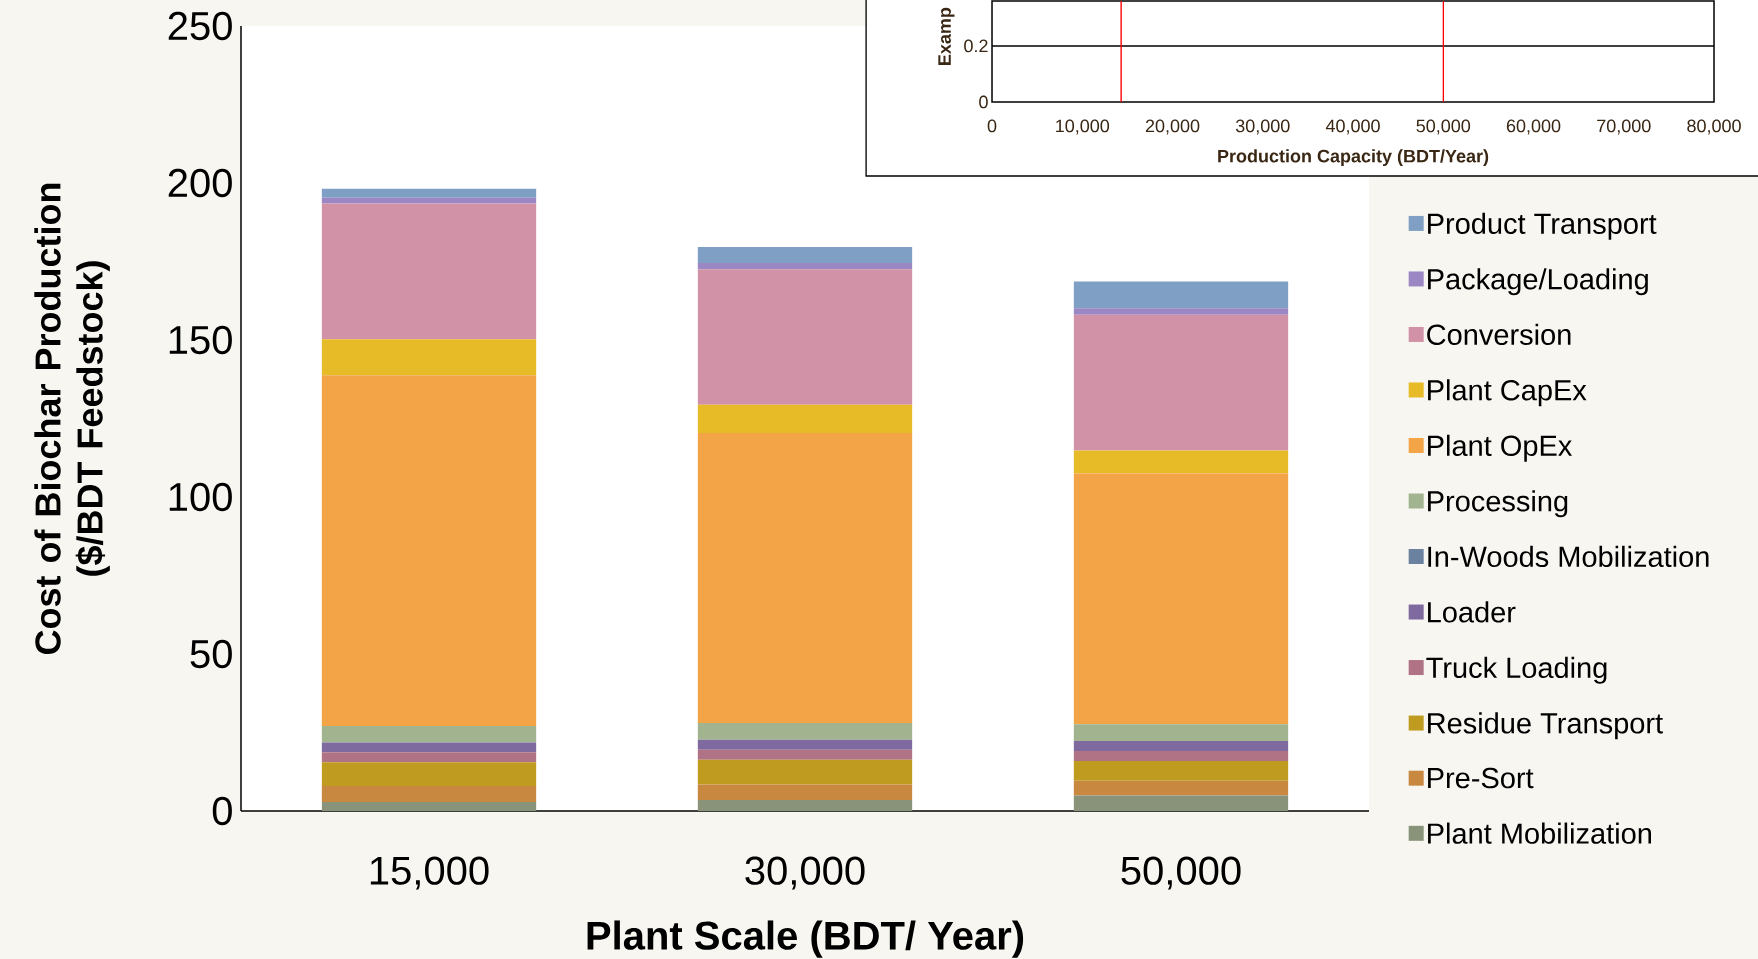 This screenshot has width=1758, height=959. What do you see at coordinates (1568, 556) in the screenshot?
I see `legend-label: In-Woods Mobilization` at bounding box center [1568, 556].